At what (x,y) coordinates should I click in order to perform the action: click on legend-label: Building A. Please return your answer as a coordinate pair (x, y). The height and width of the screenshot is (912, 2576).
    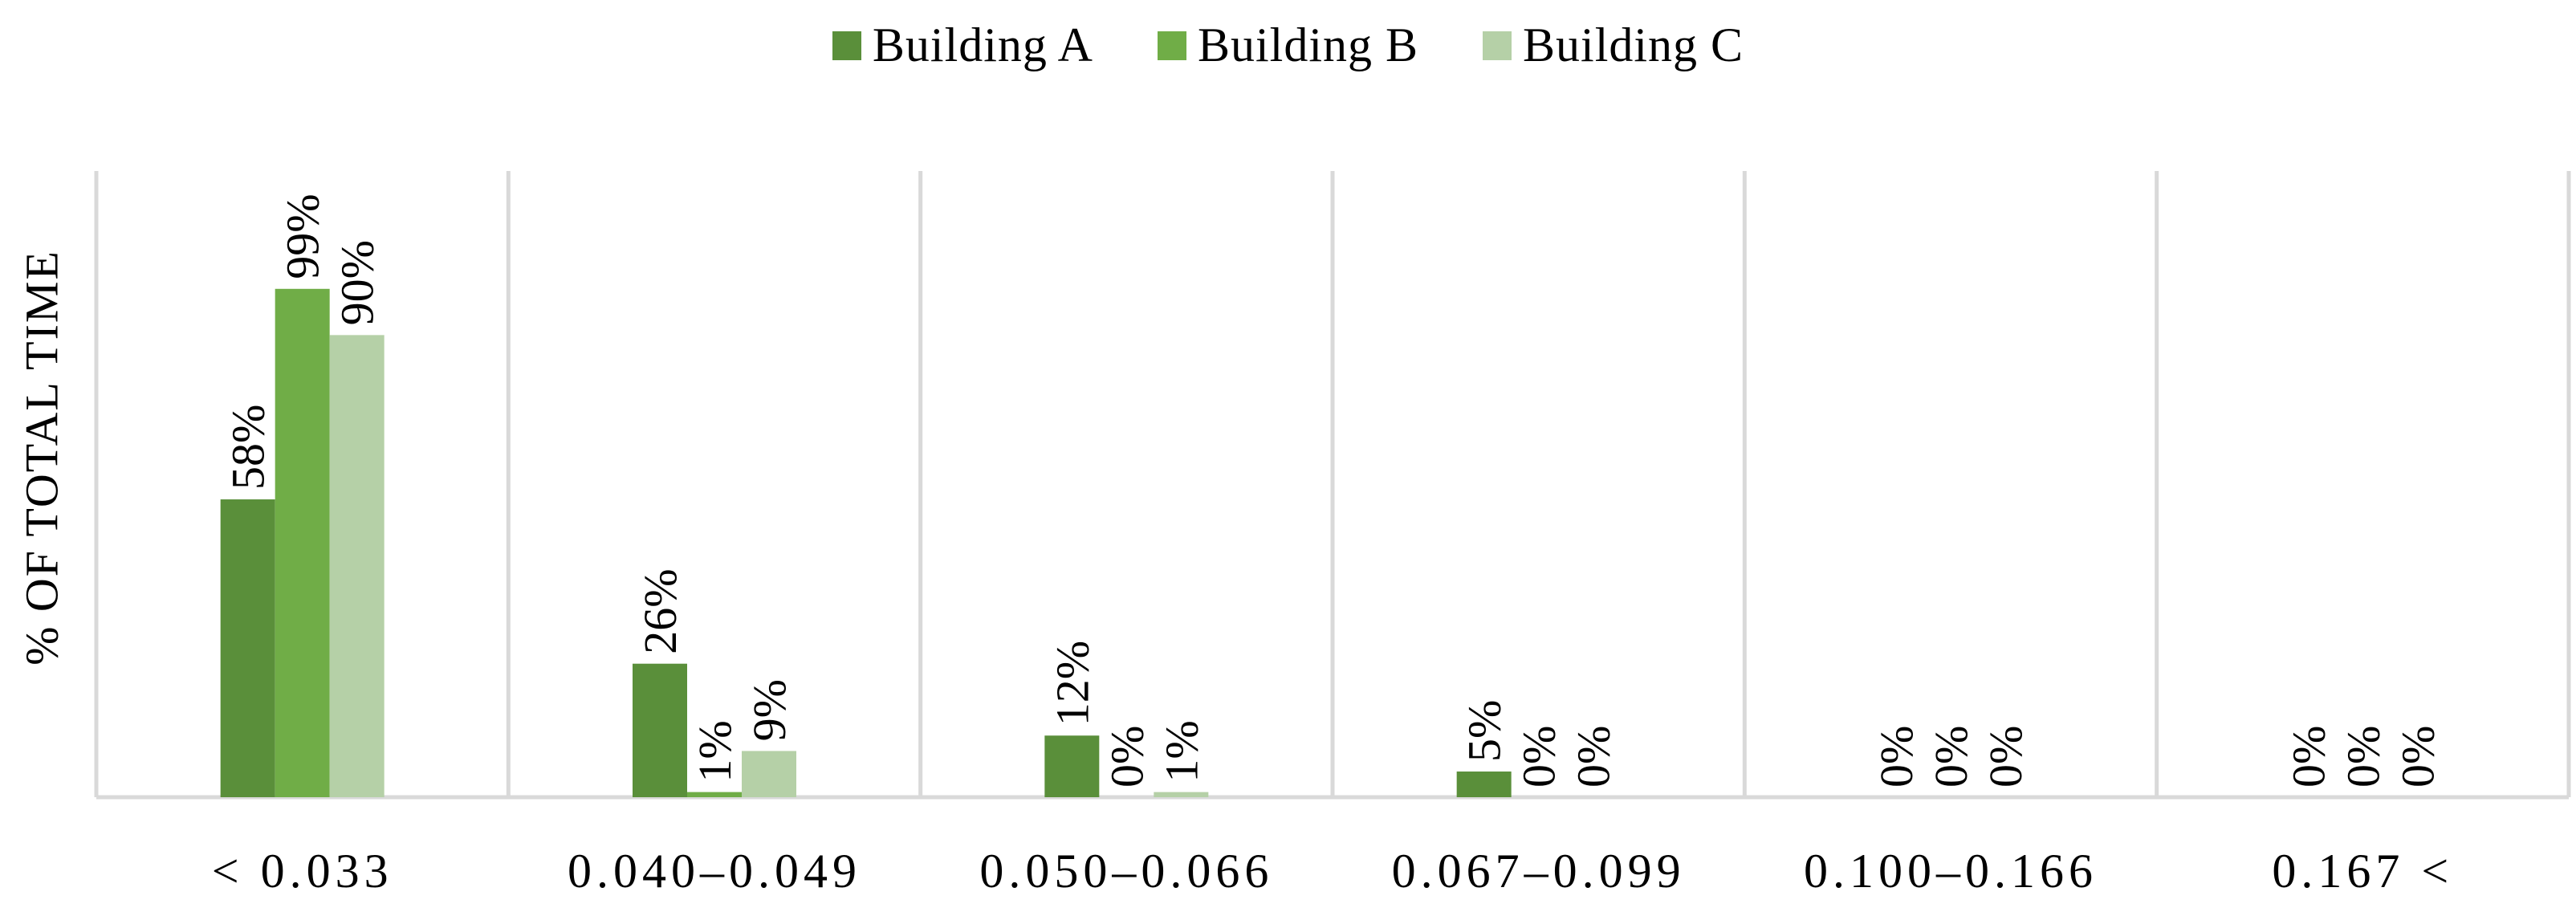
    Looking at the image, I should click on (983, 45).